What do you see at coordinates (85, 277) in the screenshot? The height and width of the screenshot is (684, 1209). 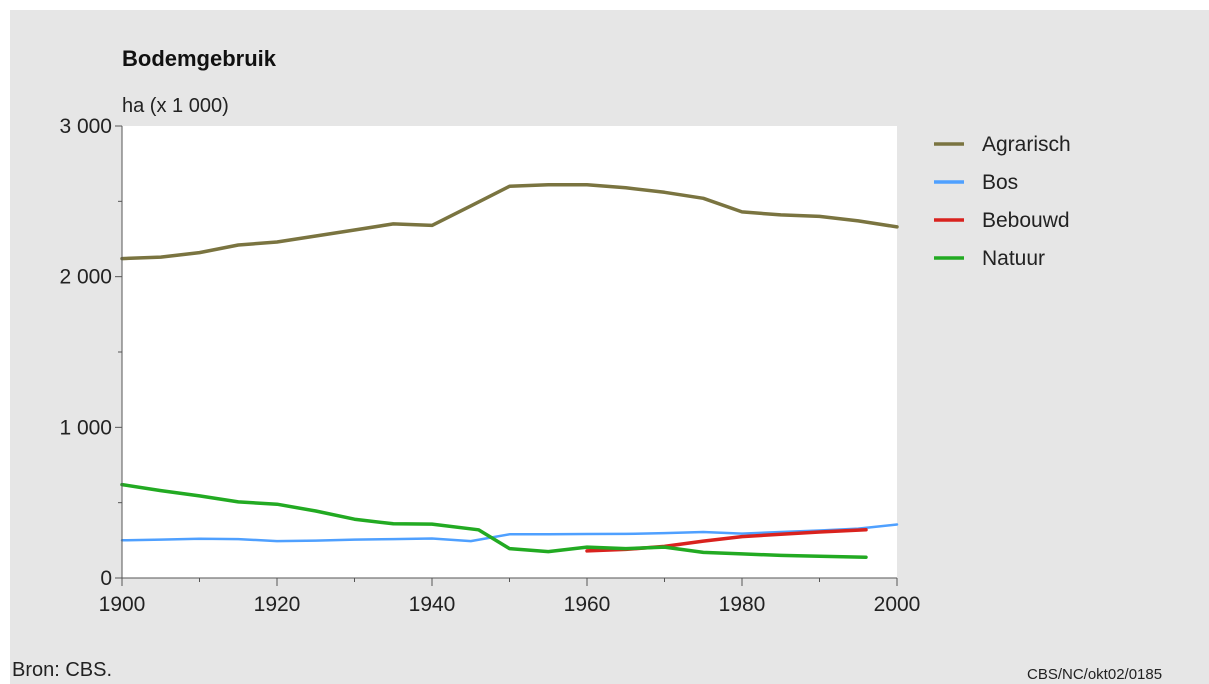 I see `y-tick-label: 2 000` at bounding box center [85, 277].